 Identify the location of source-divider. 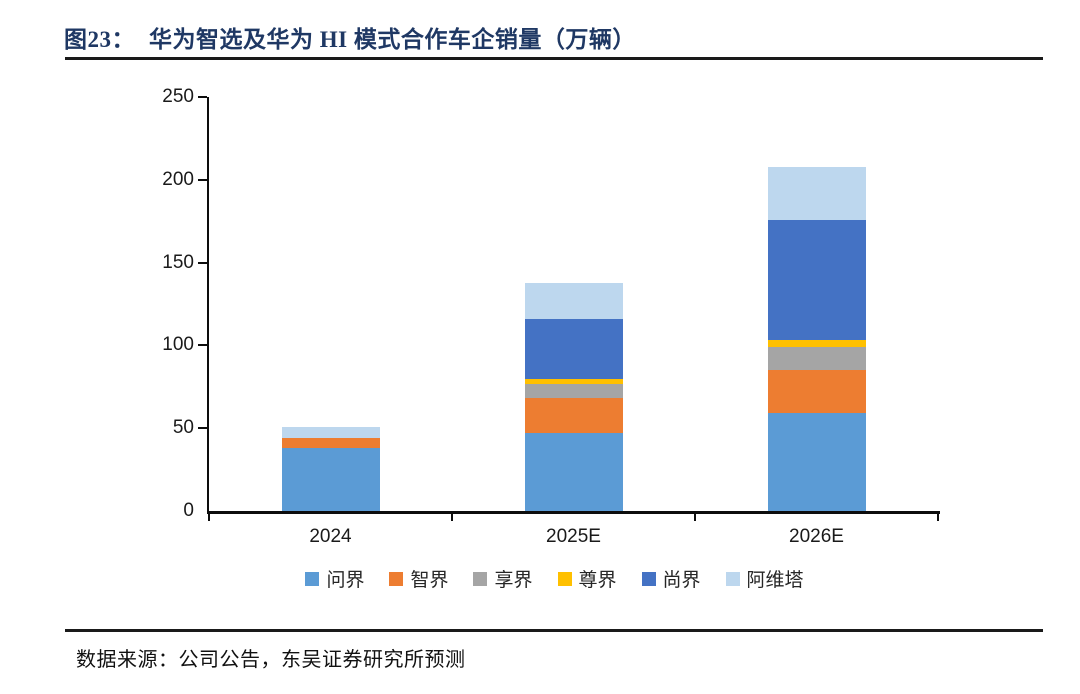
(554, 630).